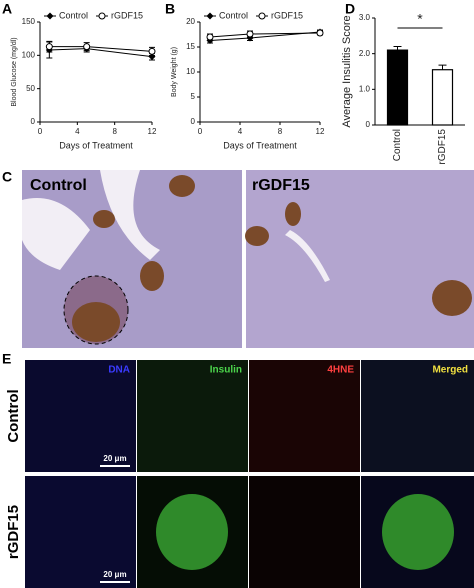  I want to click on y-tick-label: 1.0, so click(365, 88).